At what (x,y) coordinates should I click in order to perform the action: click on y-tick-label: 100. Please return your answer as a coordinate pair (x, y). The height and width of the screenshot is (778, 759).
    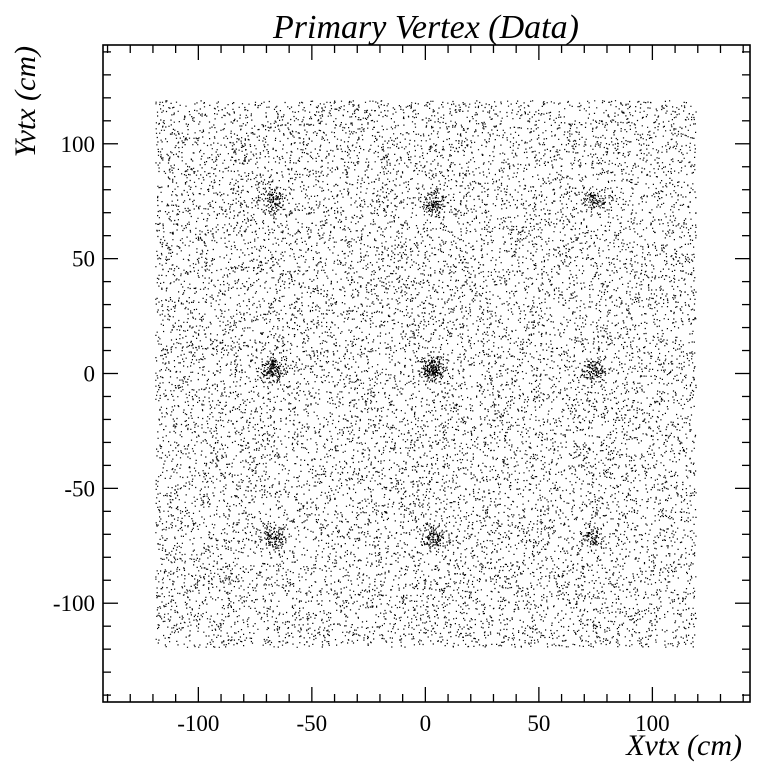
    Looking at the image, I should click on (78, 144).